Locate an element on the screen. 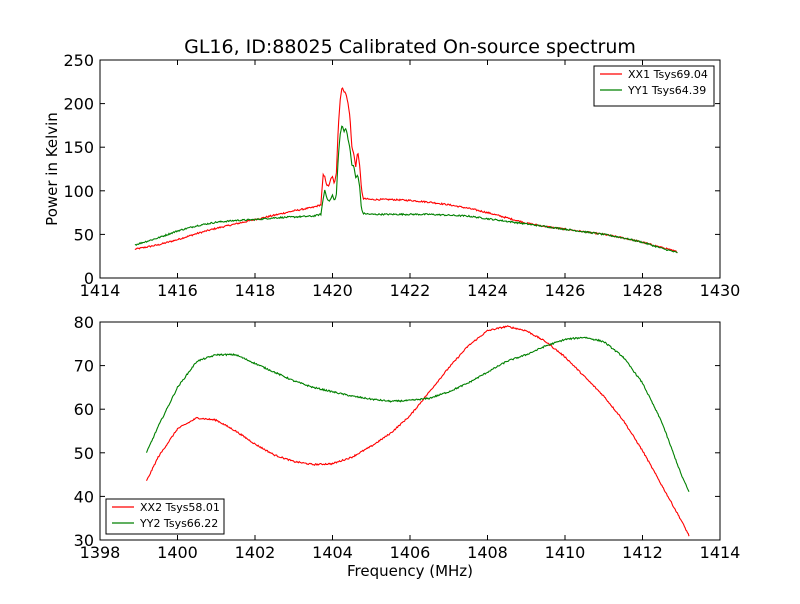 The width and height of the screenshot is (800, 604). x-tick-label: 1412 is located at coordinates (642, 552).